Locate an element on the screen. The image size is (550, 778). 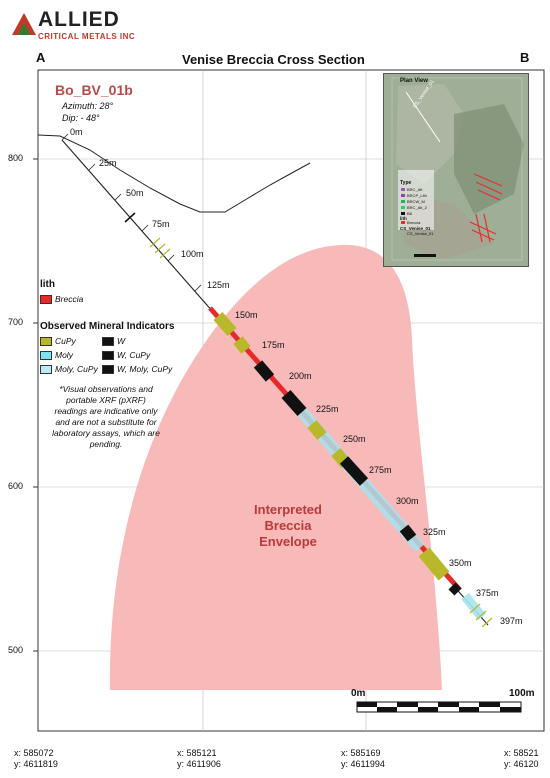
legend-item-w: W is located at coordinates (113, 341).